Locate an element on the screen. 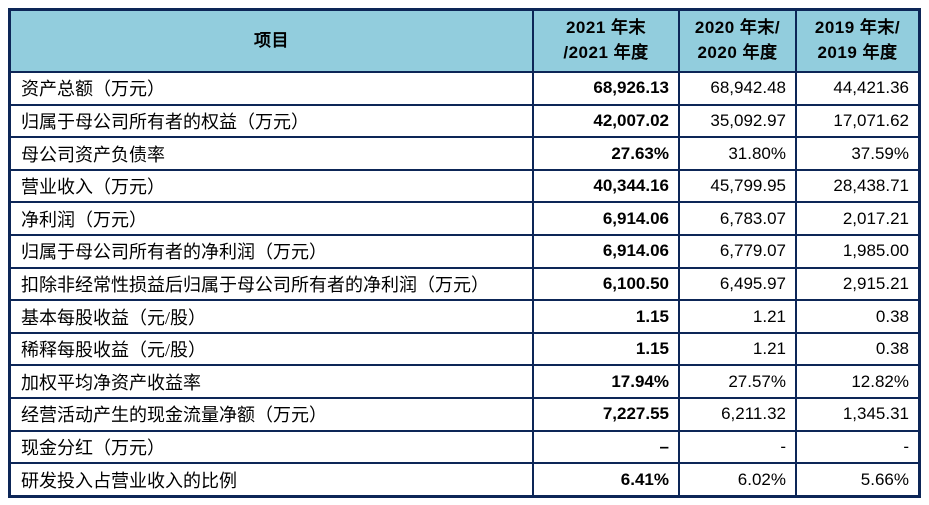  table-row: 资产总额（万元） 68,926.13 68,942.48 44,421.36 is located at coordinates (464, 89).